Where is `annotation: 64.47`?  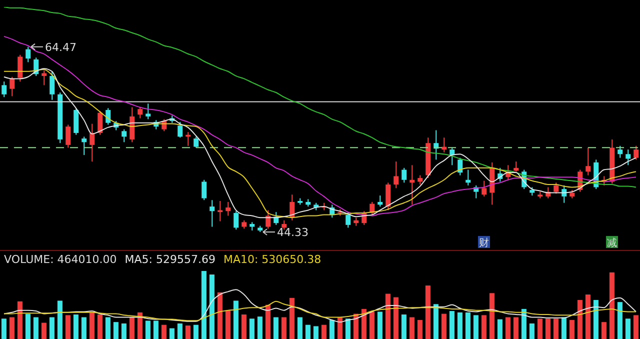 annotation: 64.47 is located at coordinates (60, 47).